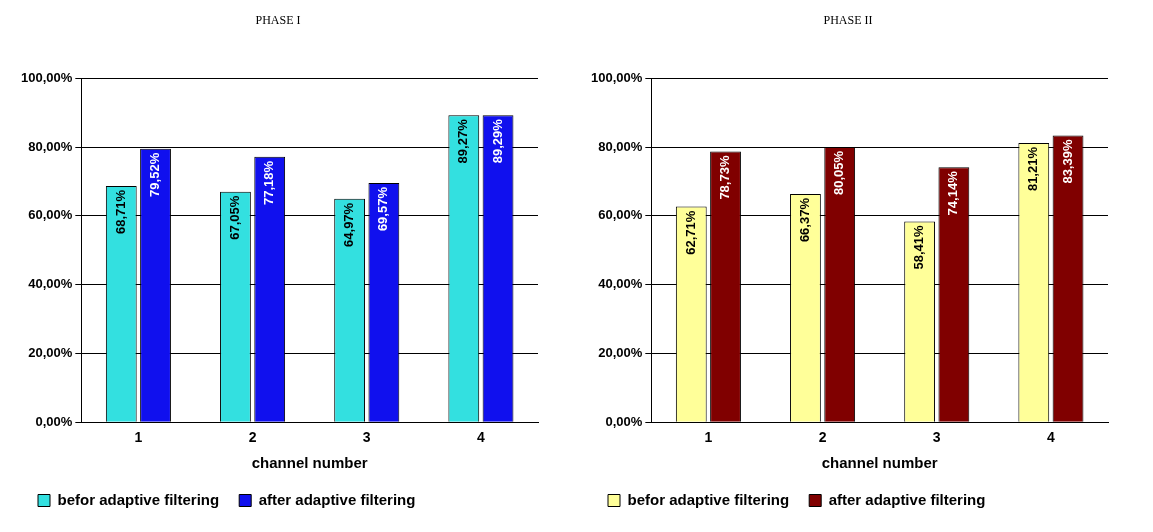 Image resolution: width=1153 pixels, height=532 pixels. I want to click on data-label: 80,05%, so click(839, 173).